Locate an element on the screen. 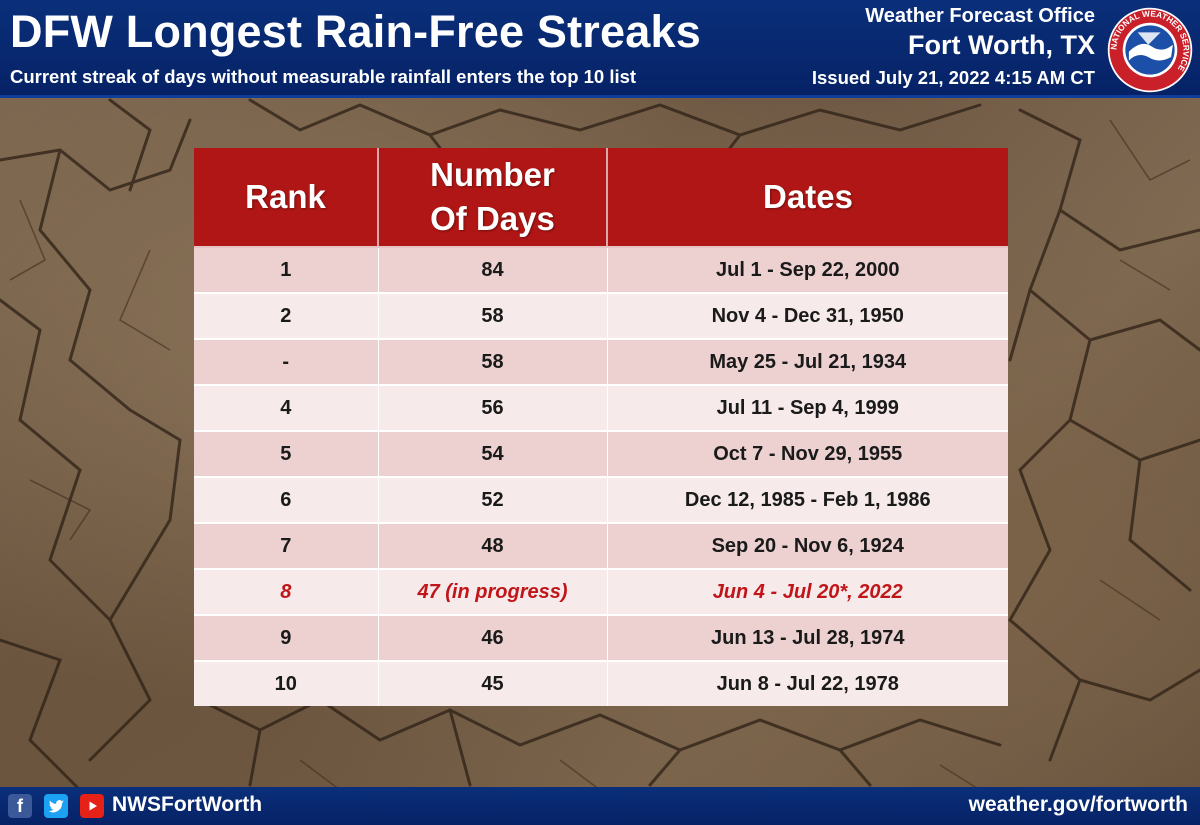  rank-cell: 1 is located at coordinates (286, 269).